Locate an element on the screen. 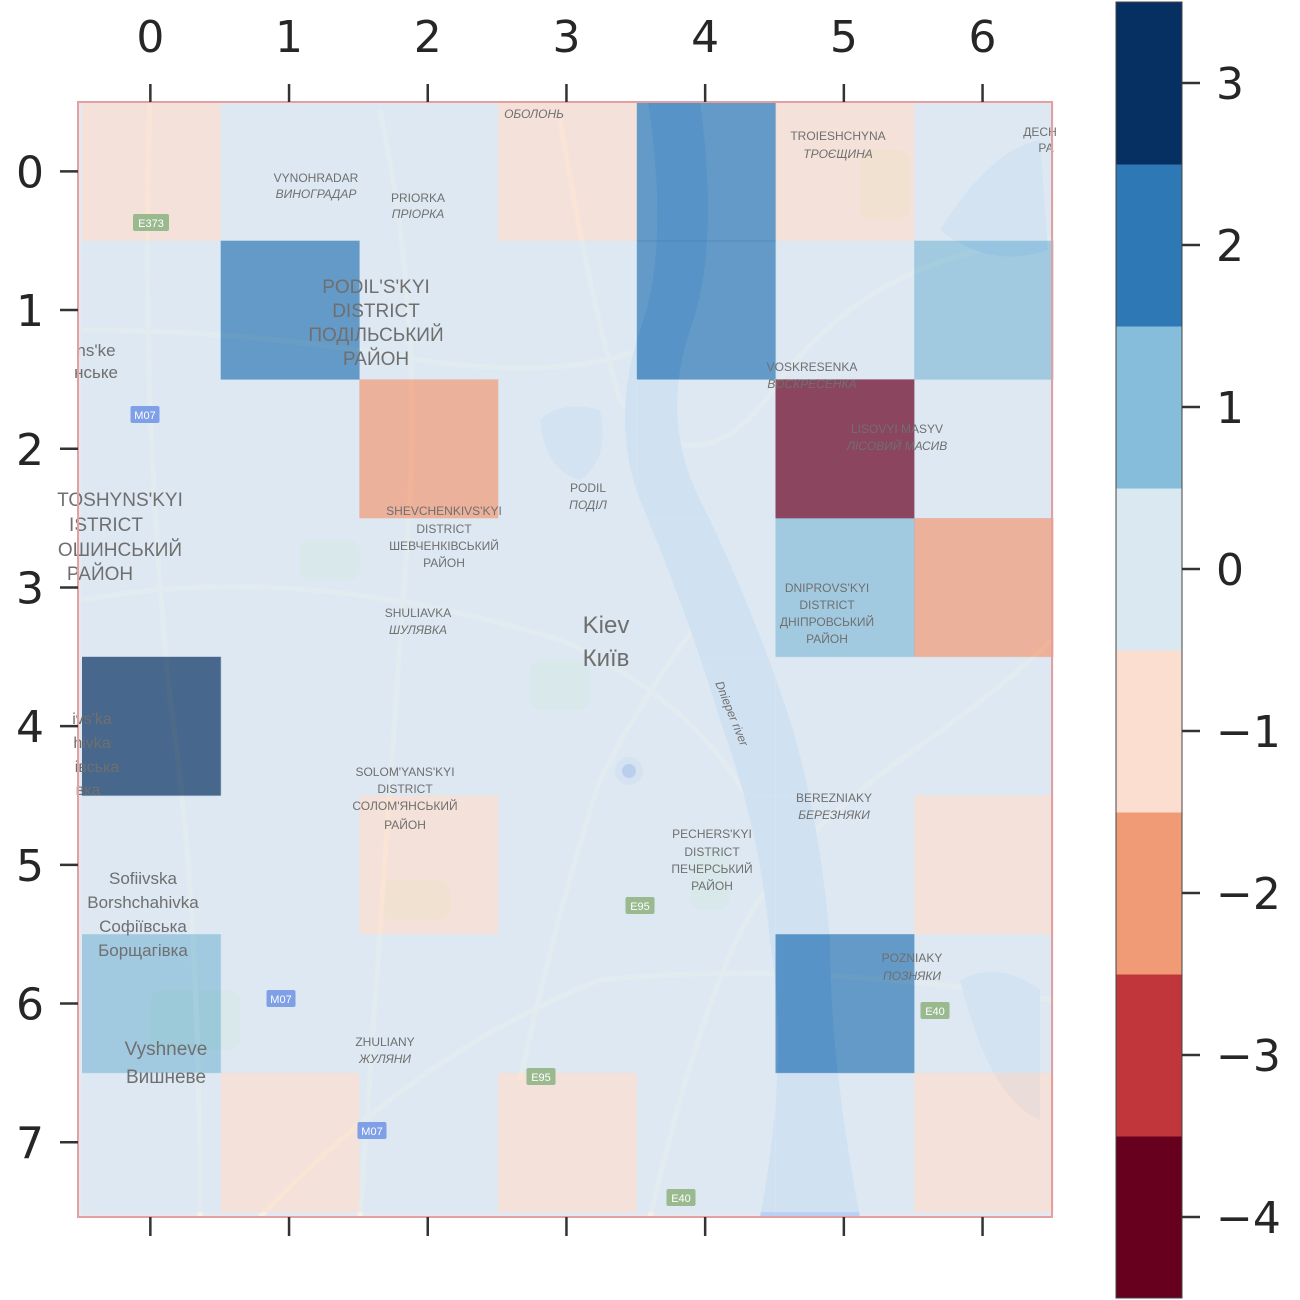 This screenshot has width=1300, height=1300. road-shield-label: M07 is located at coordinates (371, 1132).